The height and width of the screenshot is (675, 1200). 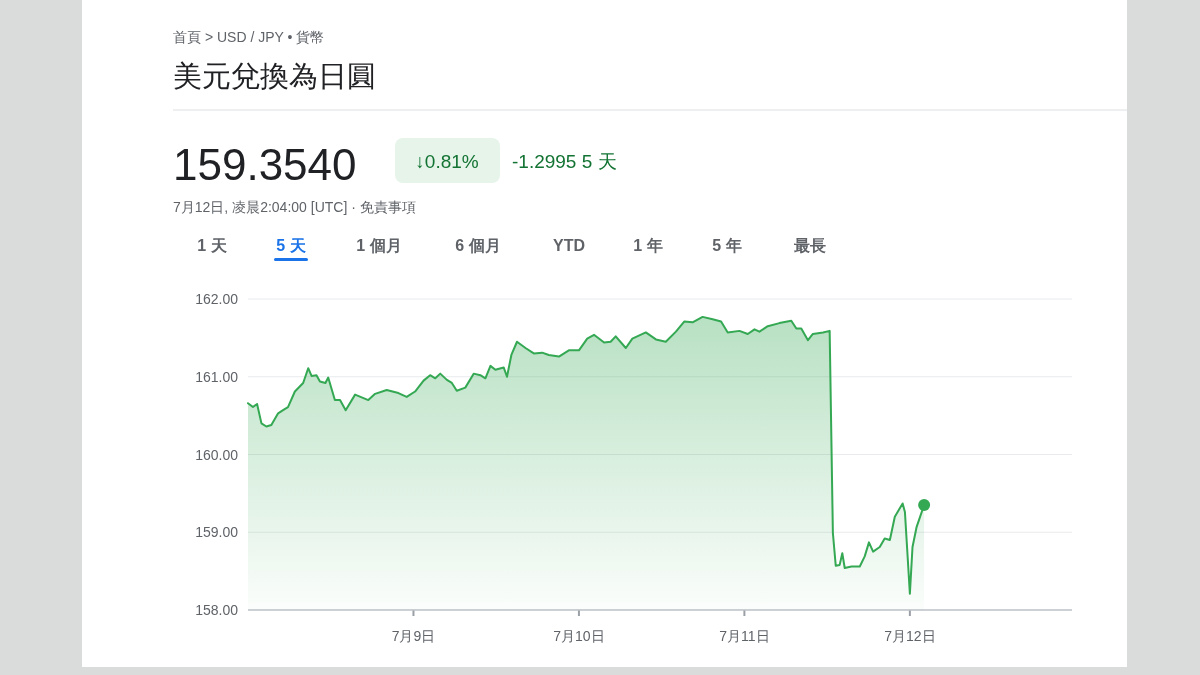 I want to click on text: 7月12日, 凌晨2:04:00 [UTC] · 免責事項, so click(x=294, y=207).